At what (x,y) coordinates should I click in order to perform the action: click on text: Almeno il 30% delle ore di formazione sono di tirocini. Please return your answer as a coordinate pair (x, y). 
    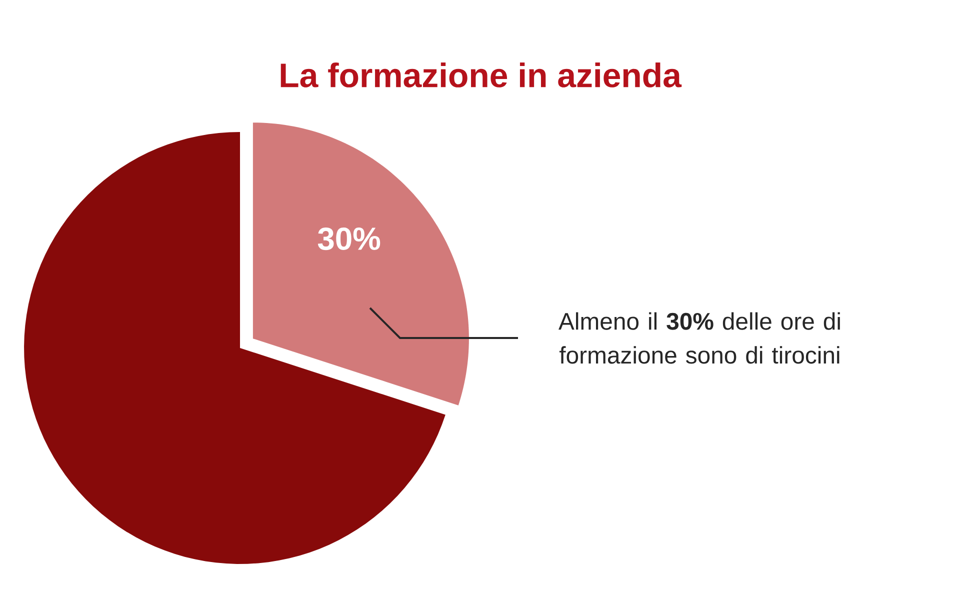
    Looking at the image, I should click on (699, 338).